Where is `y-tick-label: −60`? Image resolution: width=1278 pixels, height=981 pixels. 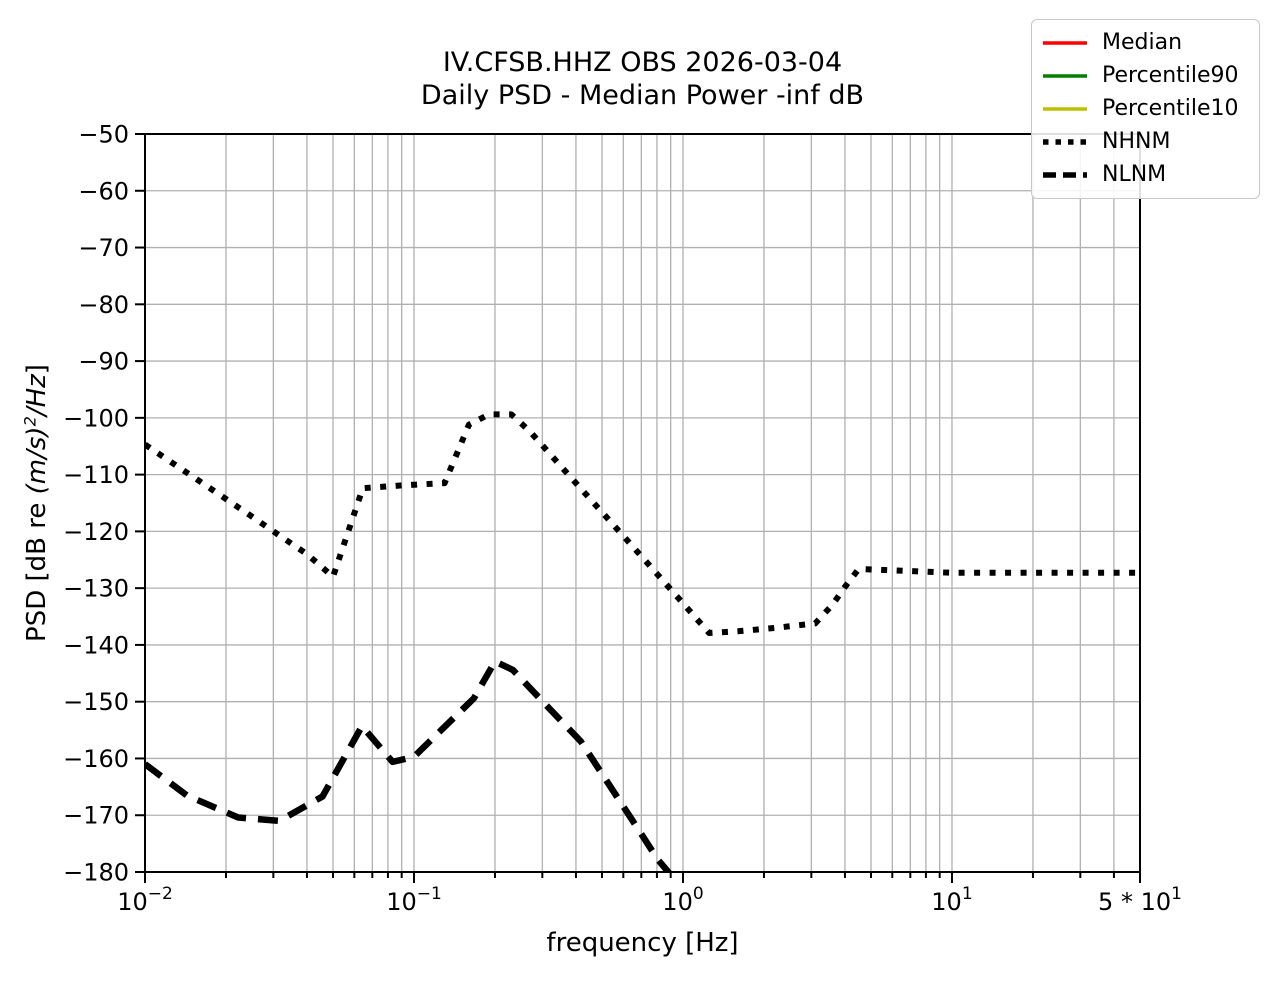
y-tick-label: −60 is located at coordinates (103, 191).